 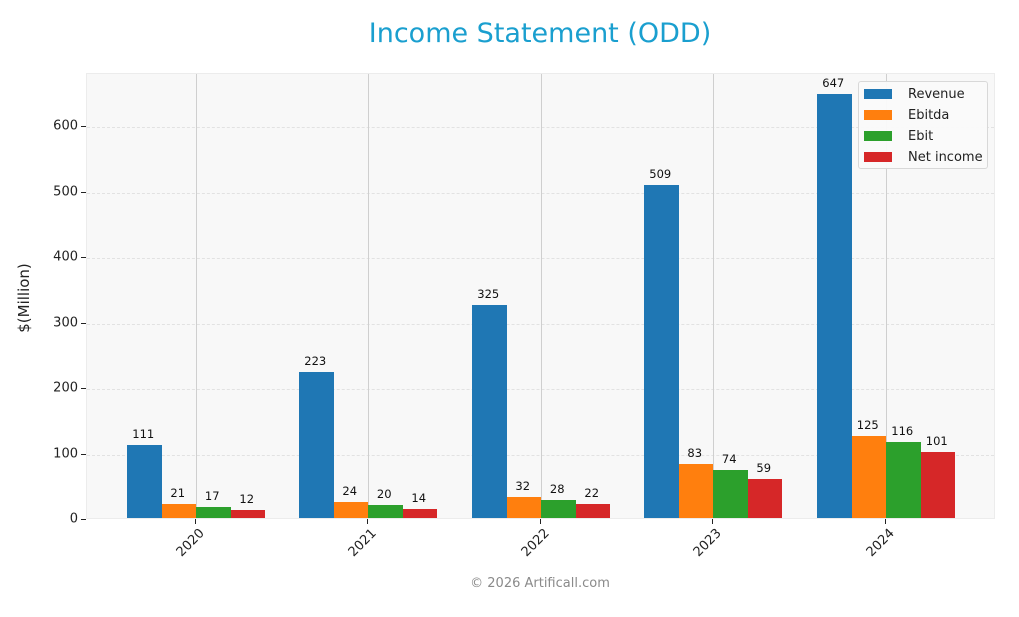 I want to click on bar-net-income-2020, so click(x=247, y=514).